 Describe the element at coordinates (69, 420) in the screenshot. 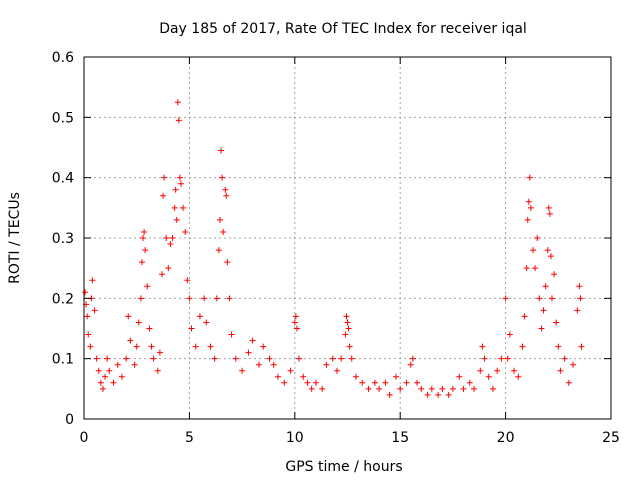

I see `y-tick-label: 0` at that location.